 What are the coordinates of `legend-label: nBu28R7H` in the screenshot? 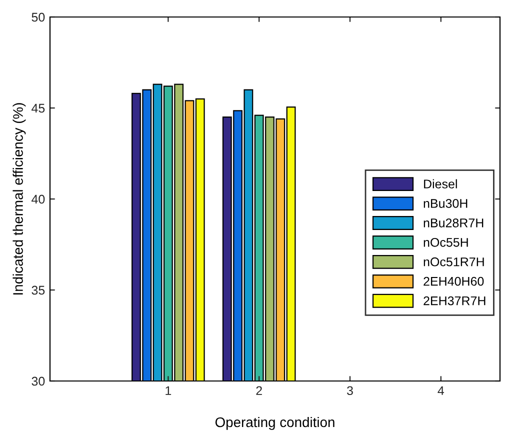 It's located at (454, 223).